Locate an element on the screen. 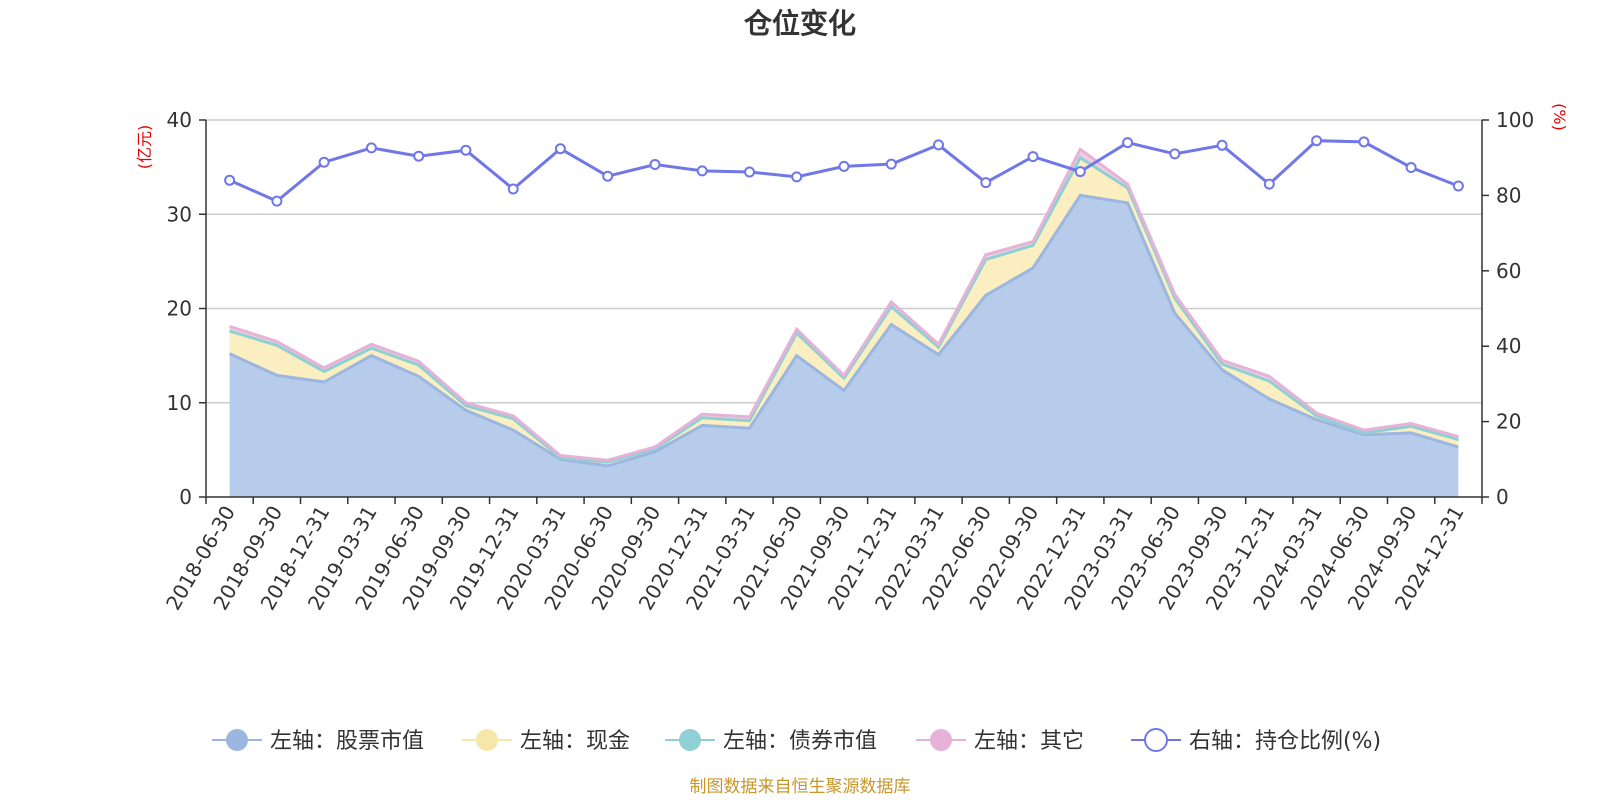  right-tick-label: 60 is located at coordinates (1508, 271).